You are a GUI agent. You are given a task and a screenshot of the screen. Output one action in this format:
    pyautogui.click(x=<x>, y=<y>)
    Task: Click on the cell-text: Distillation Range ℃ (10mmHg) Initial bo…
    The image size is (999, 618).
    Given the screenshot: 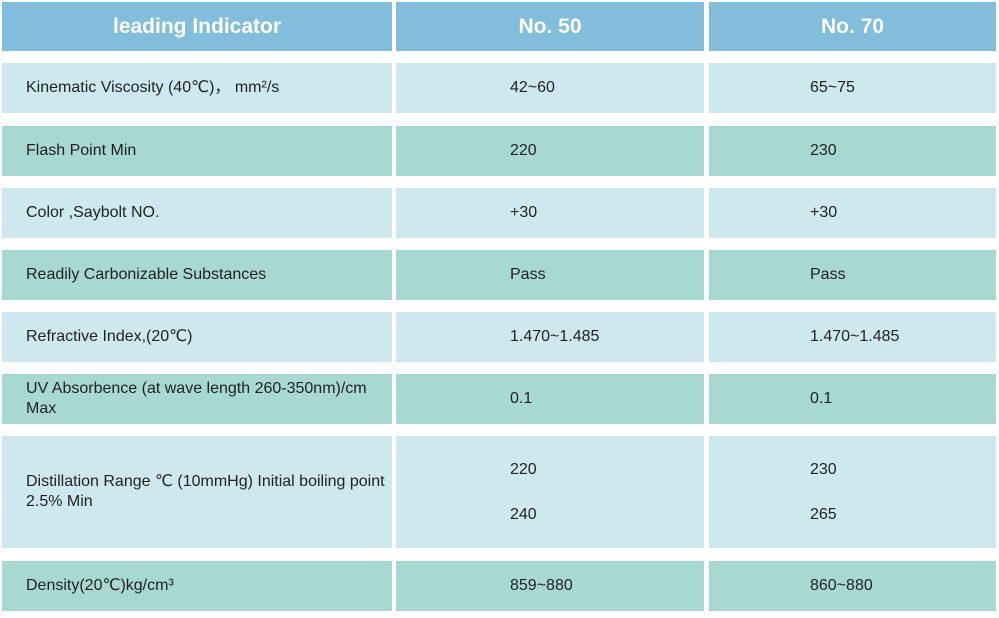 What is the action you would take?
    pyautogui.click(x=205, y=491)
    